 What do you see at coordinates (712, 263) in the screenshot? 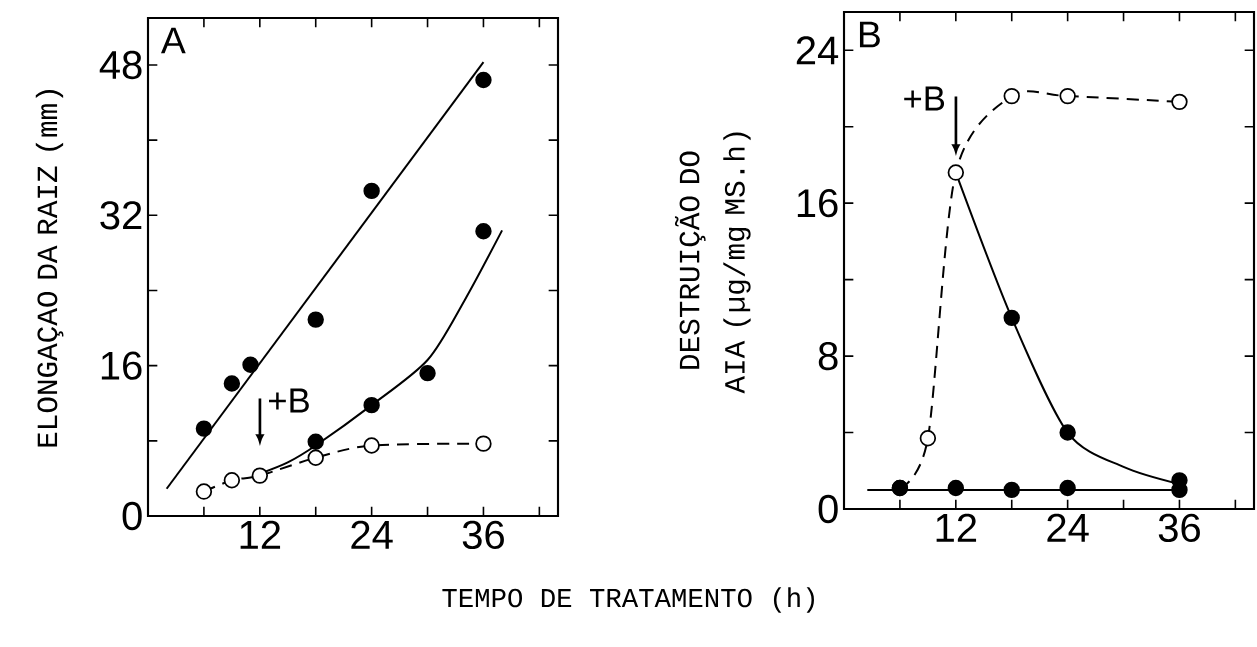
I see `y-axis-title: DESTRUIÇÃO DO AIA (µg/mg MS.h)` at bounding box center [712, 263].